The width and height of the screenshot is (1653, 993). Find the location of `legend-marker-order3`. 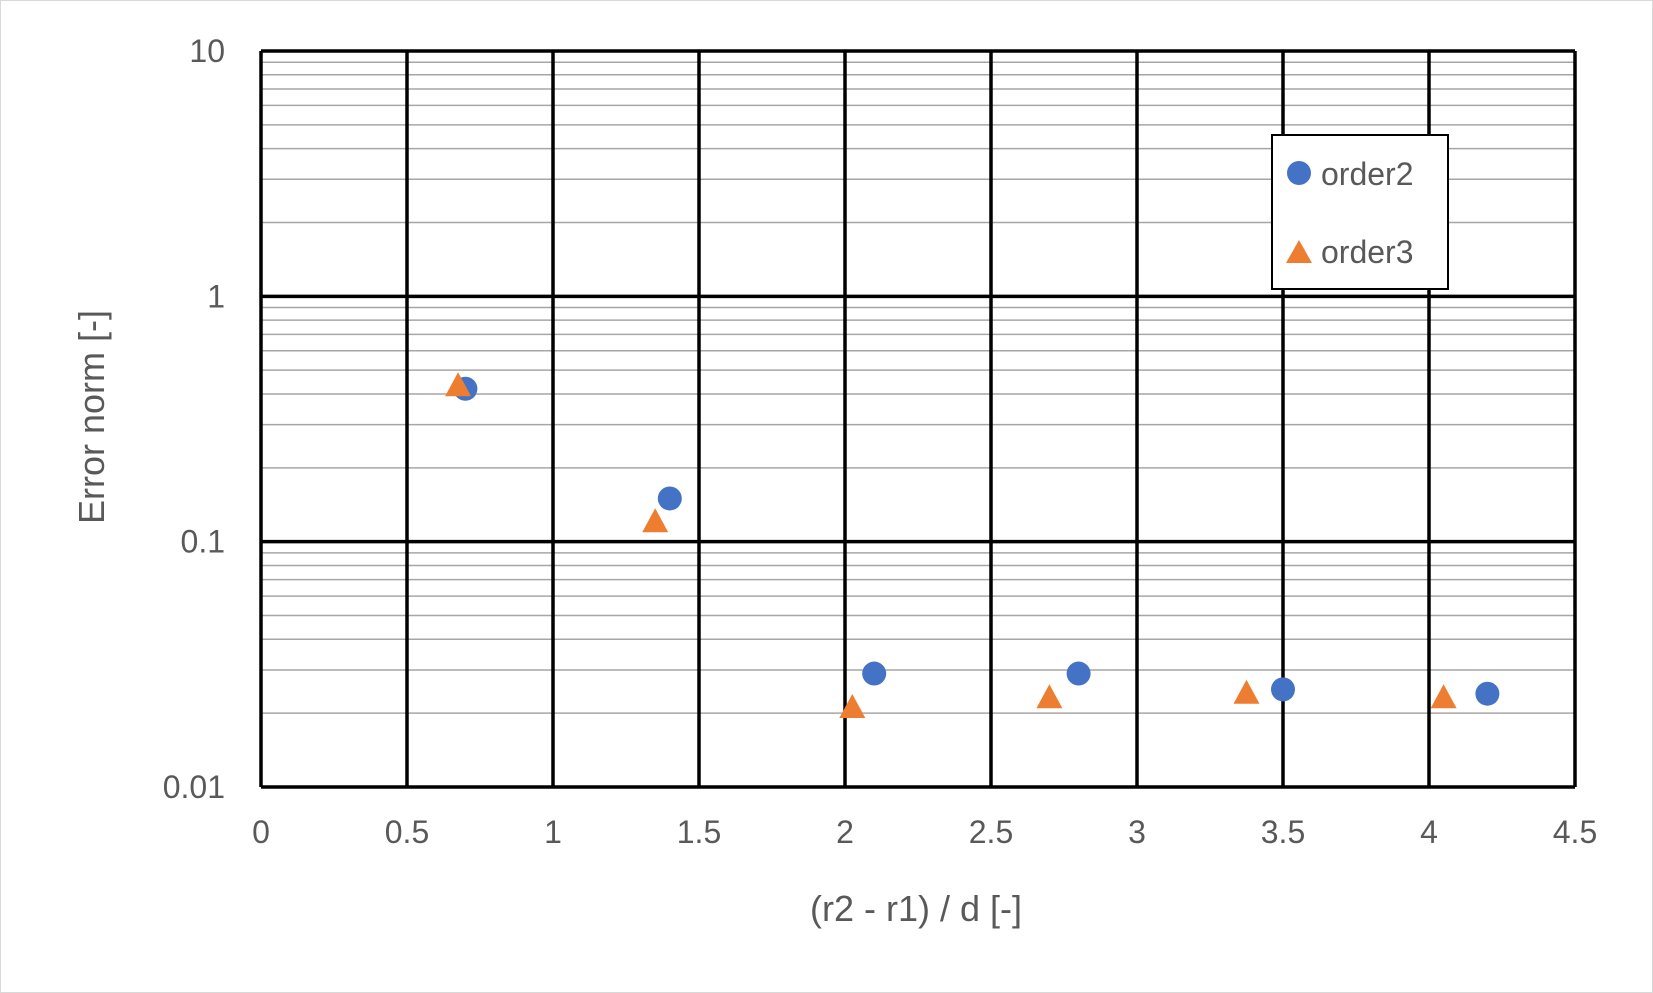

legend-marker-order3 is located at coordinates (1299, 251).